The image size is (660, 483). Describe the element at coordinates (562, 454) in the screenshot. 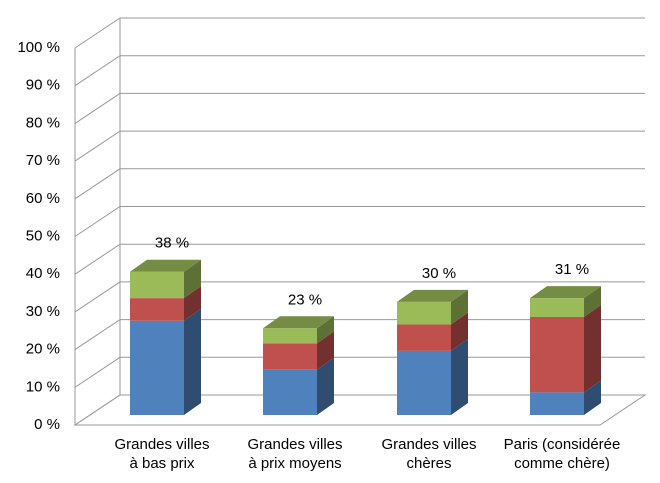

I see `x-tick-label: Paris (considérée comme chère)` at that location.